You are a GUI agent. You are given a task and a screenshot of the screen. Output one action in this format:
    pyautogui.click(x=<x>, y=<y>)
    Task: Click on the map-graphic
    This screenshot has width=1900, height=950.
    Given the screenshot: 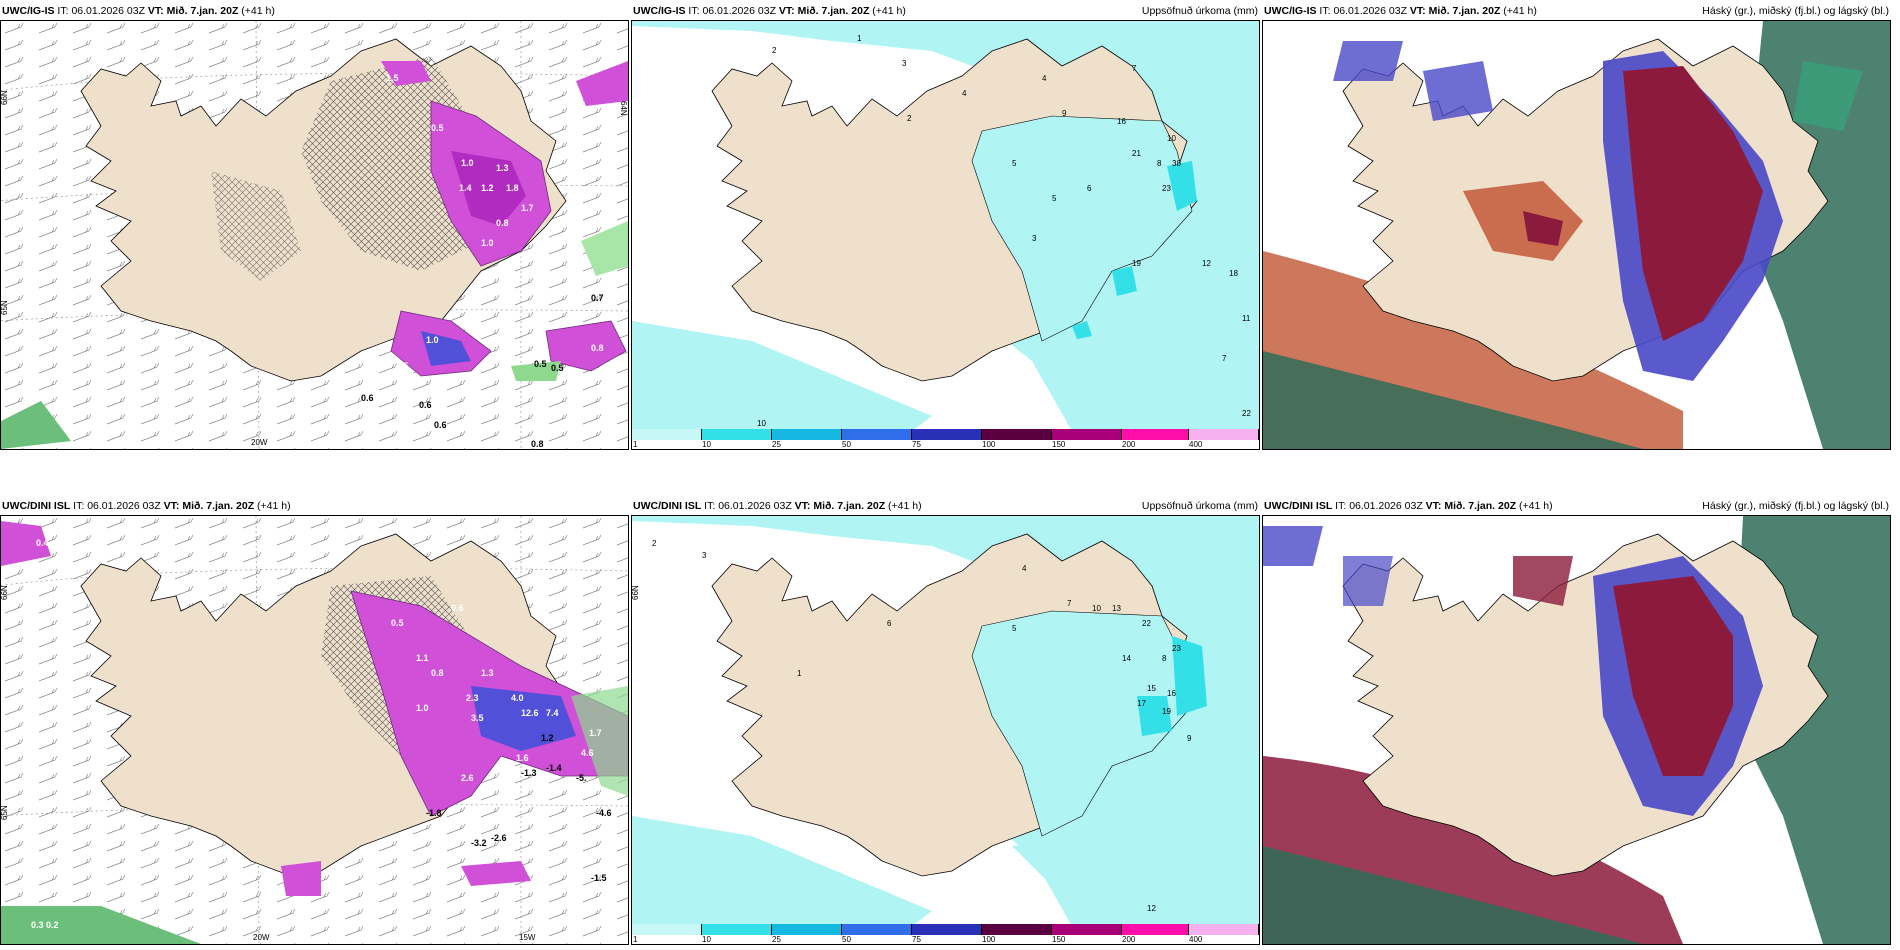 What is the action you would take?
    pyautogui.click(x=1576, y=730)
    